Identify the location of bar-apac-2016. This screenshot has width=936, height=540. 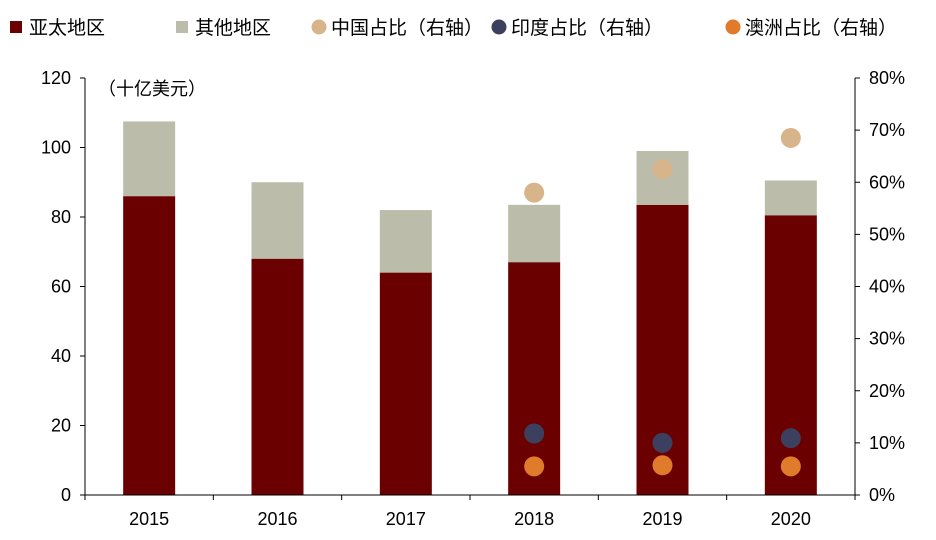
(277, 376).